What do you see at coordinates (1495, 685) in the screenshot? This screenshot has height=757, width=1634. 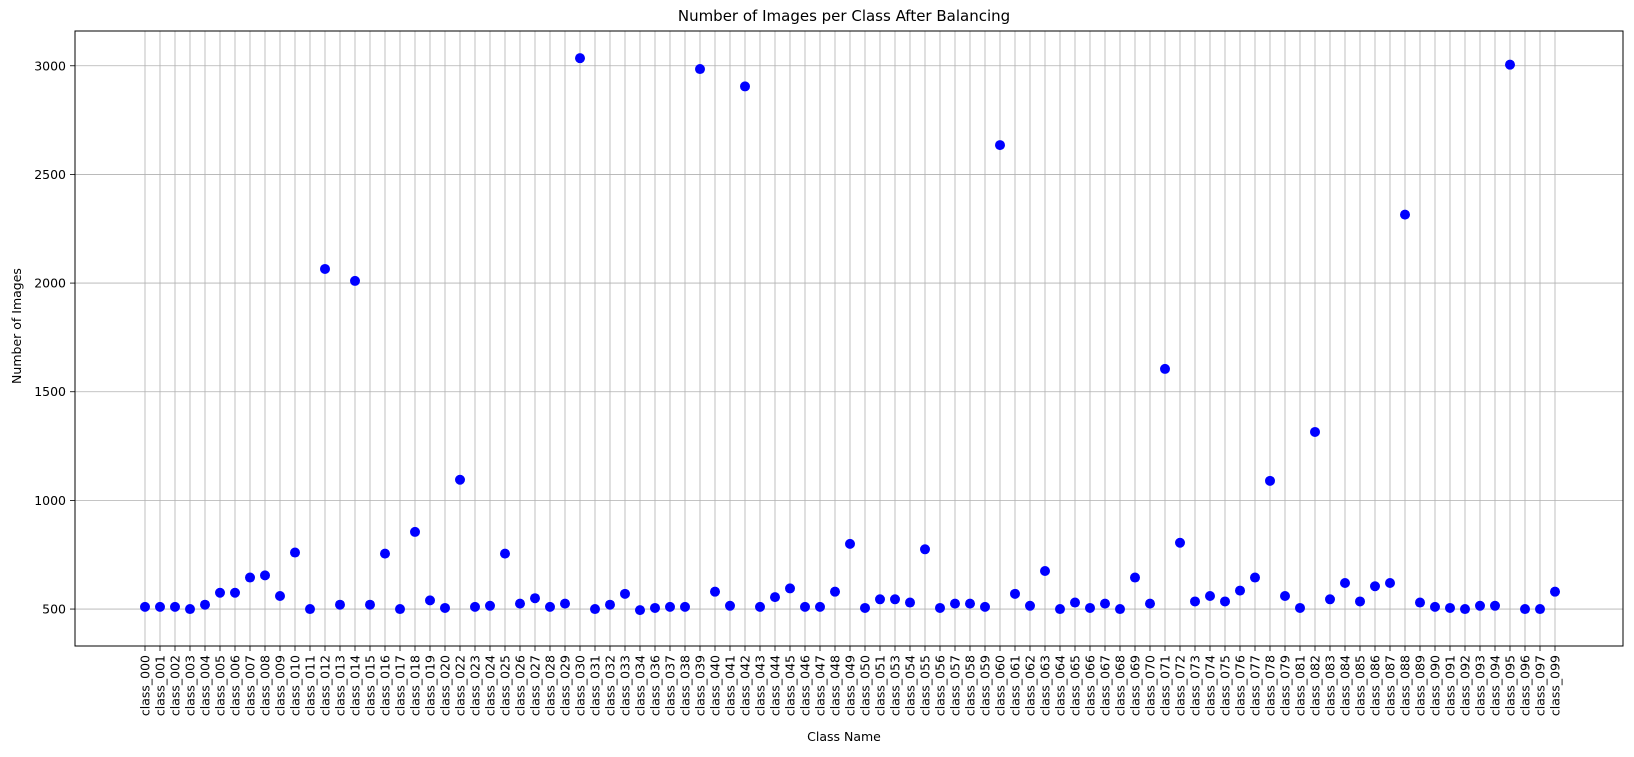 I see `x-tick-label: class_094` at bounding box center [1495, 685].